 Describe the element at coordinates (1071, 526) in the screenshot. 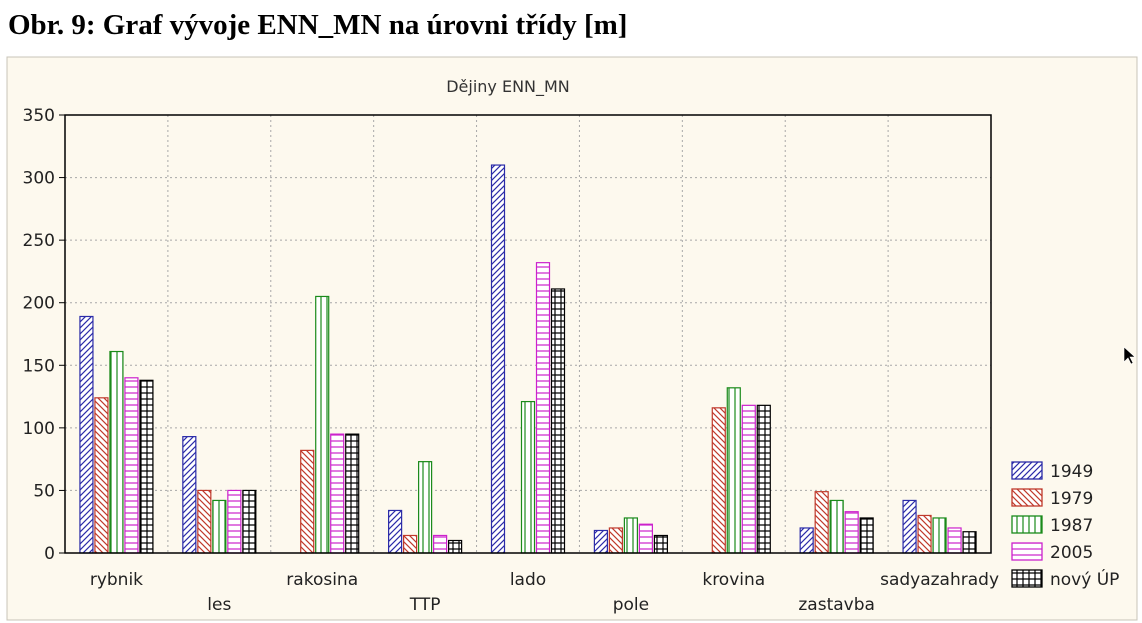

I see `legend-label: 1987` at that location.